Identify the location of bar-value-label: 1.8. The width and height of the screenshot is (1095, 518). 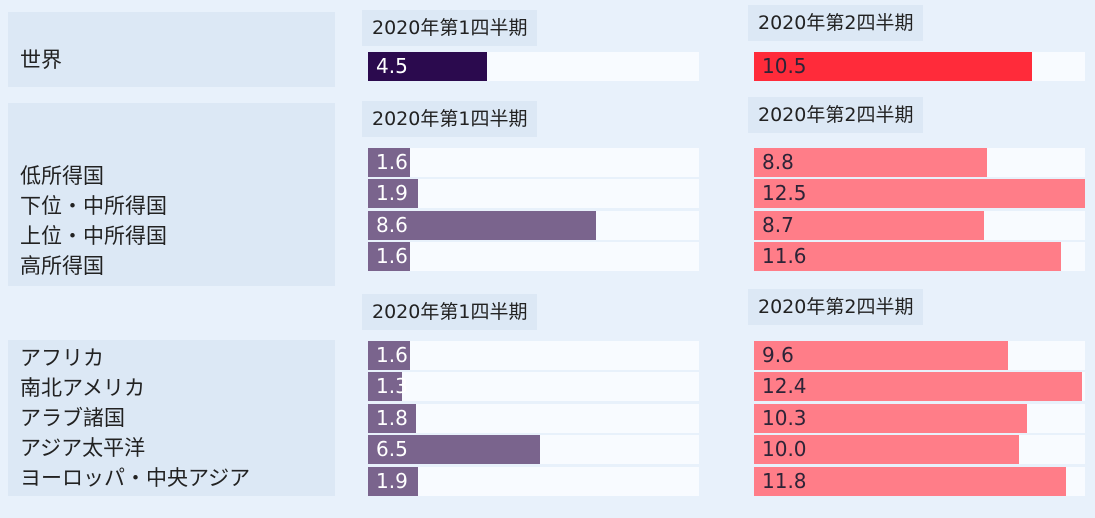
(392, 417).